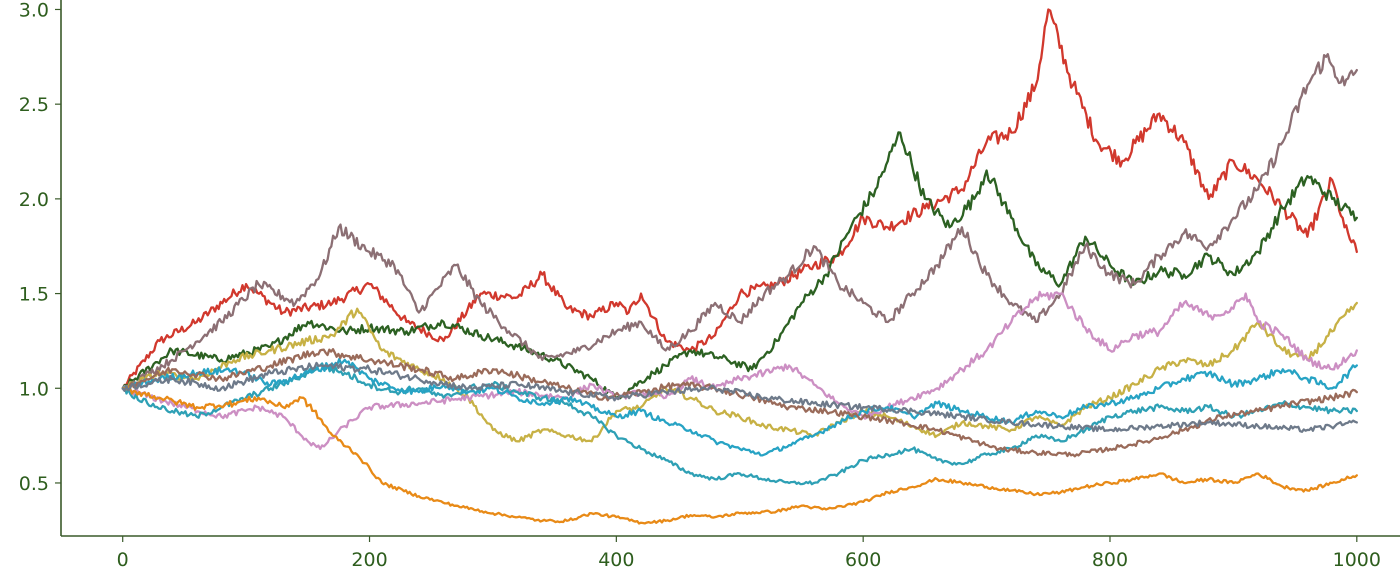  What do you see at coordinates (34, 200) in the screenshot?
I see `y-tick-label: 2.0` at bounding box center [34, 200].